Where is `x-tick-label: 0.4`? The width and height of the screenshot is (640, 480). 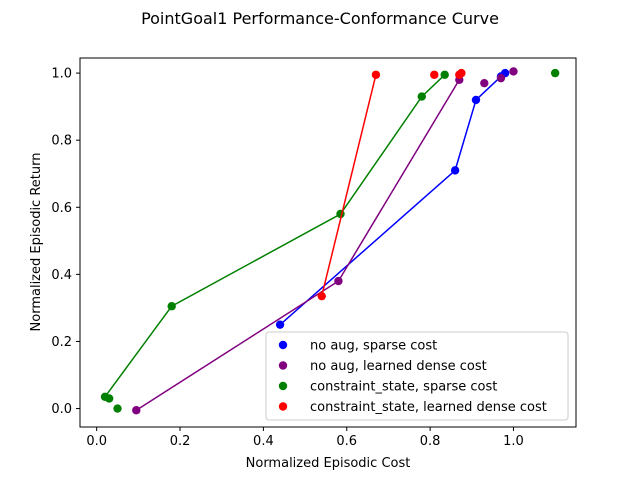 x-tick-label: 0.4 is located at coordinates (263, 441).